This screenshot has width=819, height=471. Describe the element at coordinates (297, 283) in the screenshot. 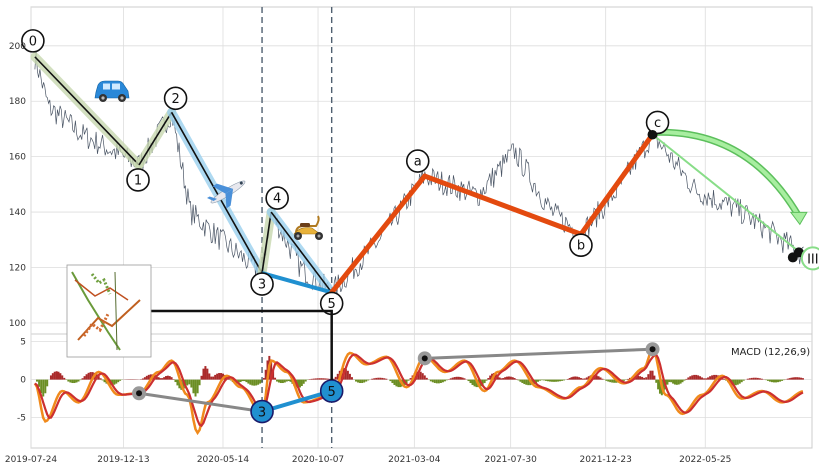

I see `wave-3-5-line` at that location.